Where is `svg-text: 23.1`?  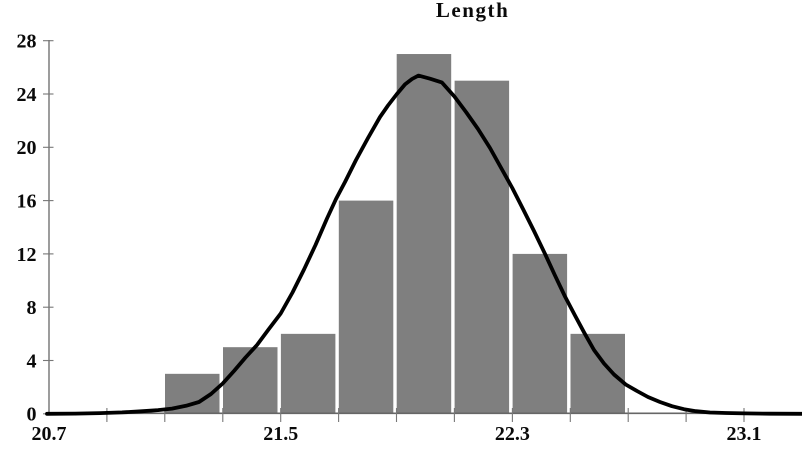
svg-text: 23.1 is located at coordinates (744, 434).